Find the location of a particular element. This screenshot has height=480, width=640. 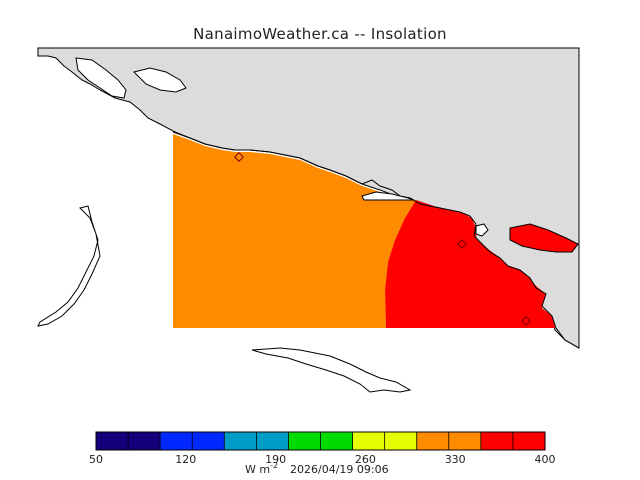

island-red is located at coordinates (482, 230).